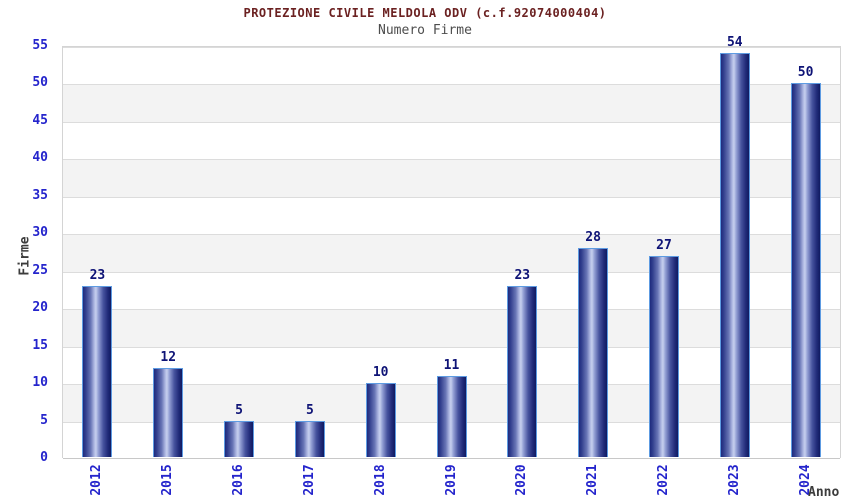 Image resolution: width=850 pixels, height=500 pixels. I want to click on y-tick-label: 10, so click(40, 383).